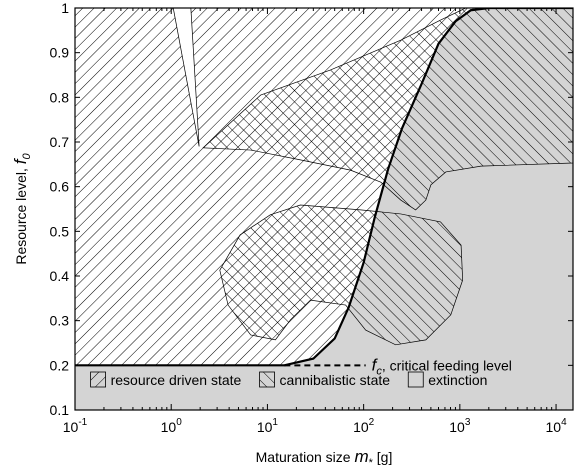  I want to click on exponent: 4, so click(564, 422).